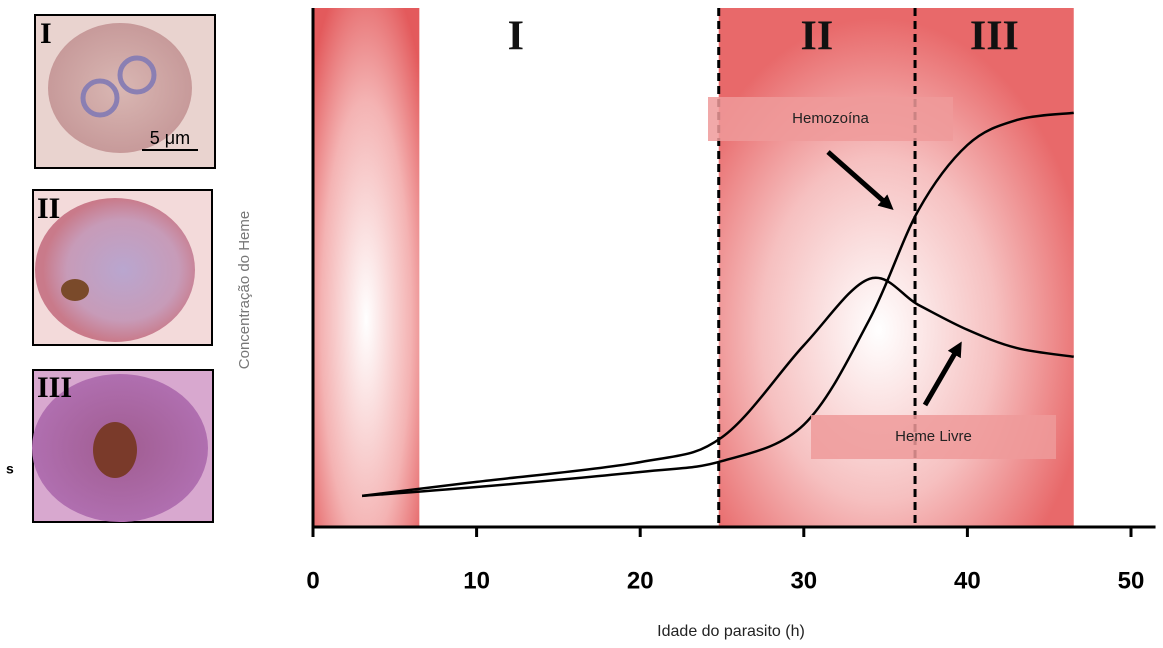  I want to click on side-text: s, so click(10, 469).